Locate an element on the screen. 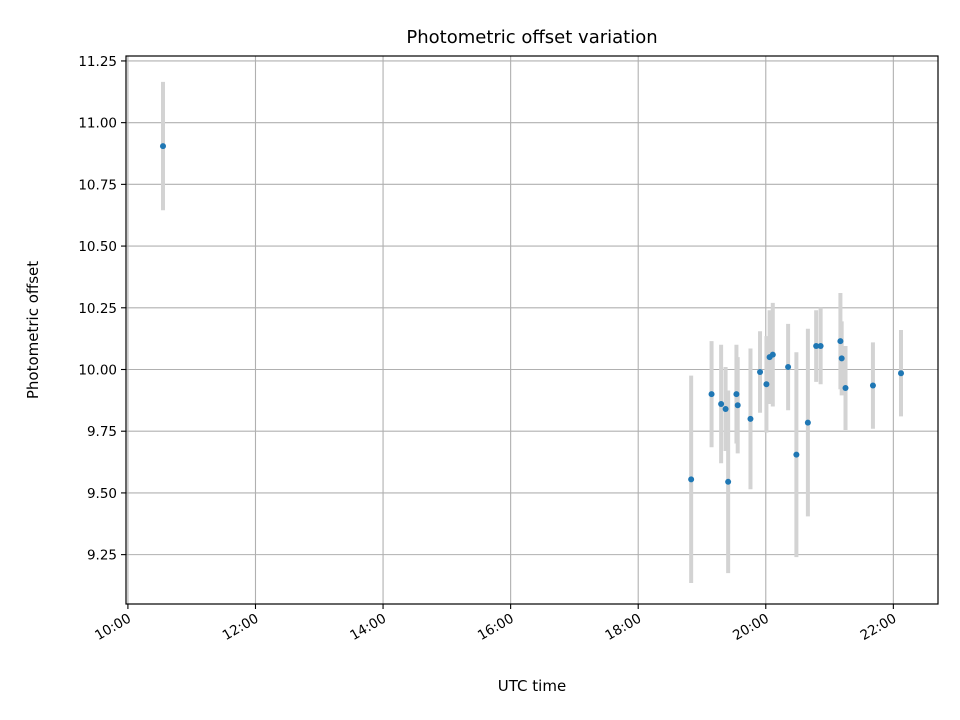 This screenshot has width=960, height=720. y-tick-label: 10.75 is located at coordinates (97, 185).